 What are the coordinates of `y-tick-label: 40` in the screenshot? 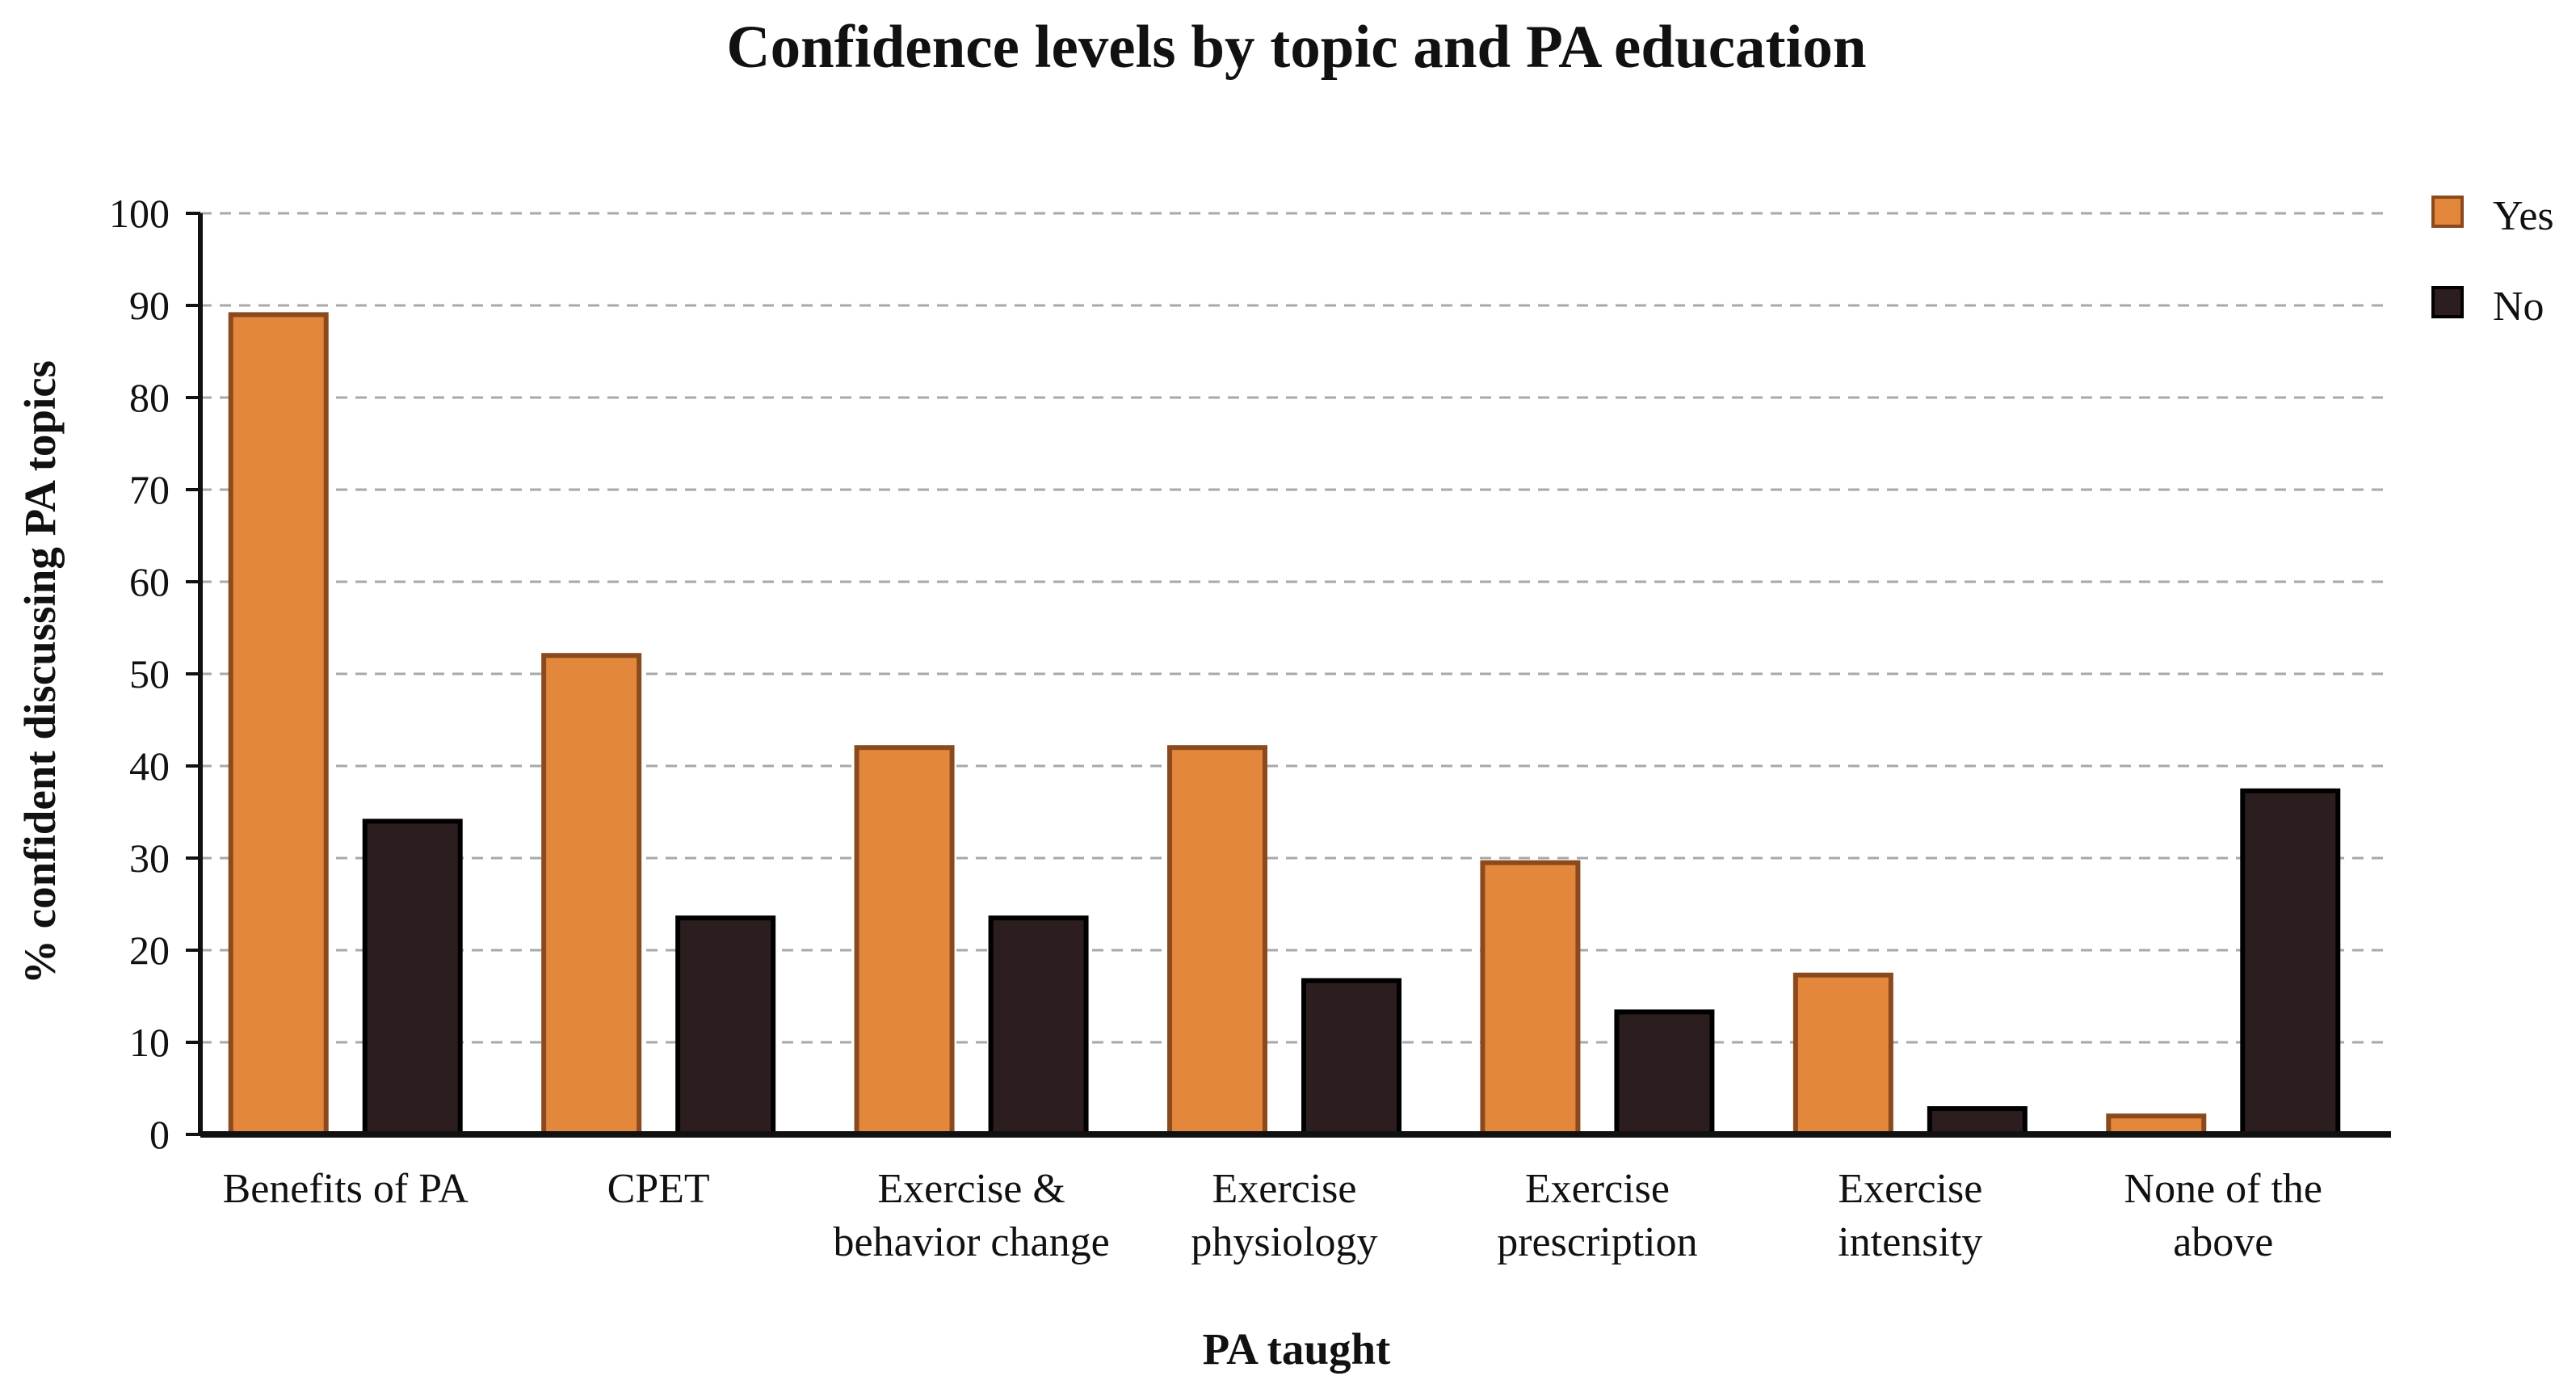 It's located at (149, 766).